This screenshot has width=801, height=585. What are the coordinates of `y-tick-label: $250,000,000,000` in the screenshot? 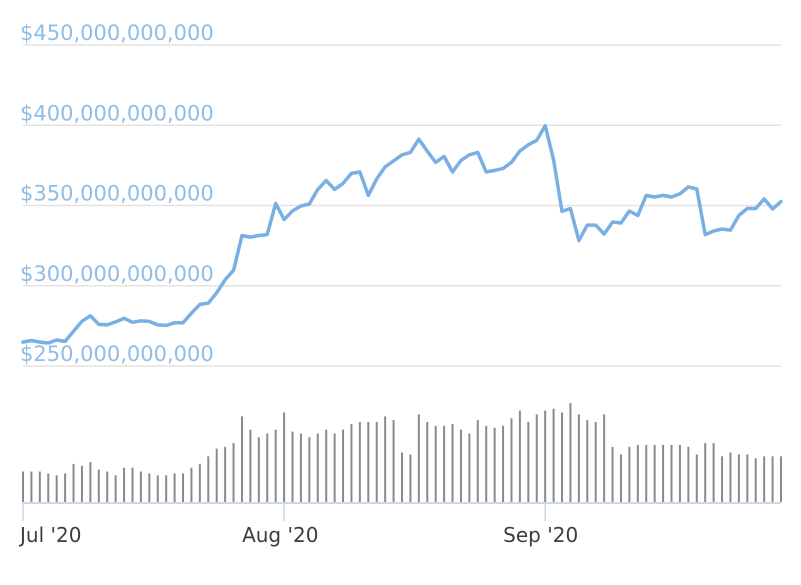 It's located at (117, 354).